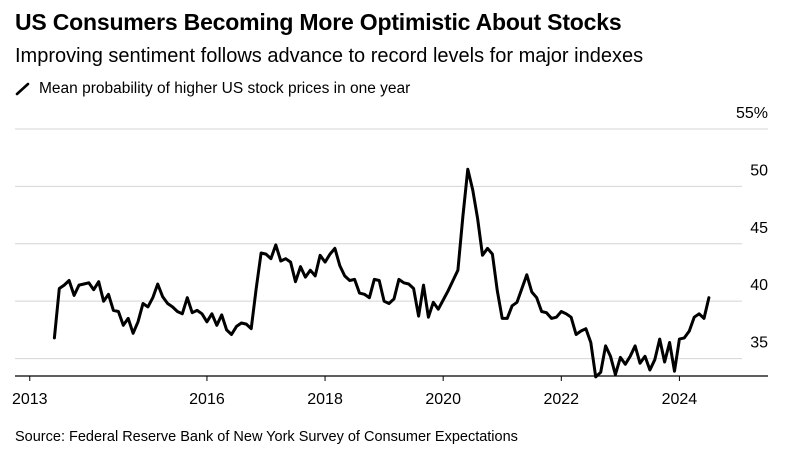 This screenshot has width=802, height=458. I want to click on x-tick-label: 2018, so click(325, 399).